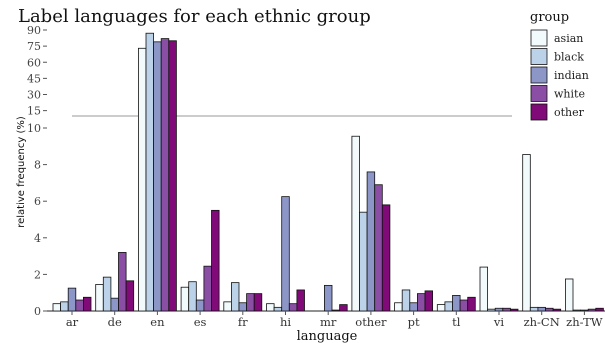 This screenshot has width=605, height=343. Describe the element at coordinates (592, 310) in the screenshot. I see `bar-zh-TW-white` at that location.